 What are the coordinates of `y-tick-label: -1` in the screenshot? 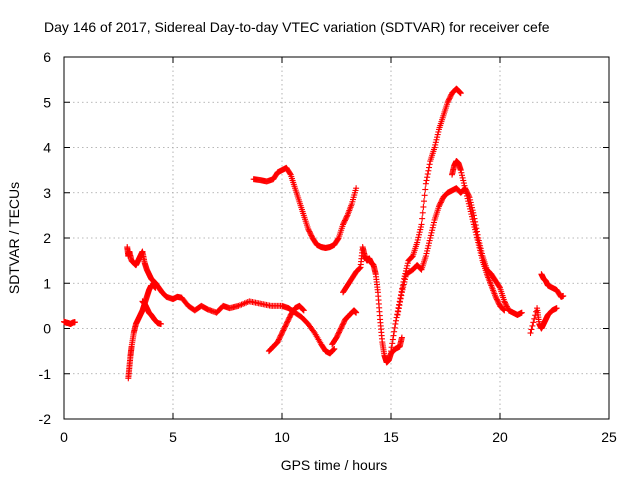 It's located at (45, 374).